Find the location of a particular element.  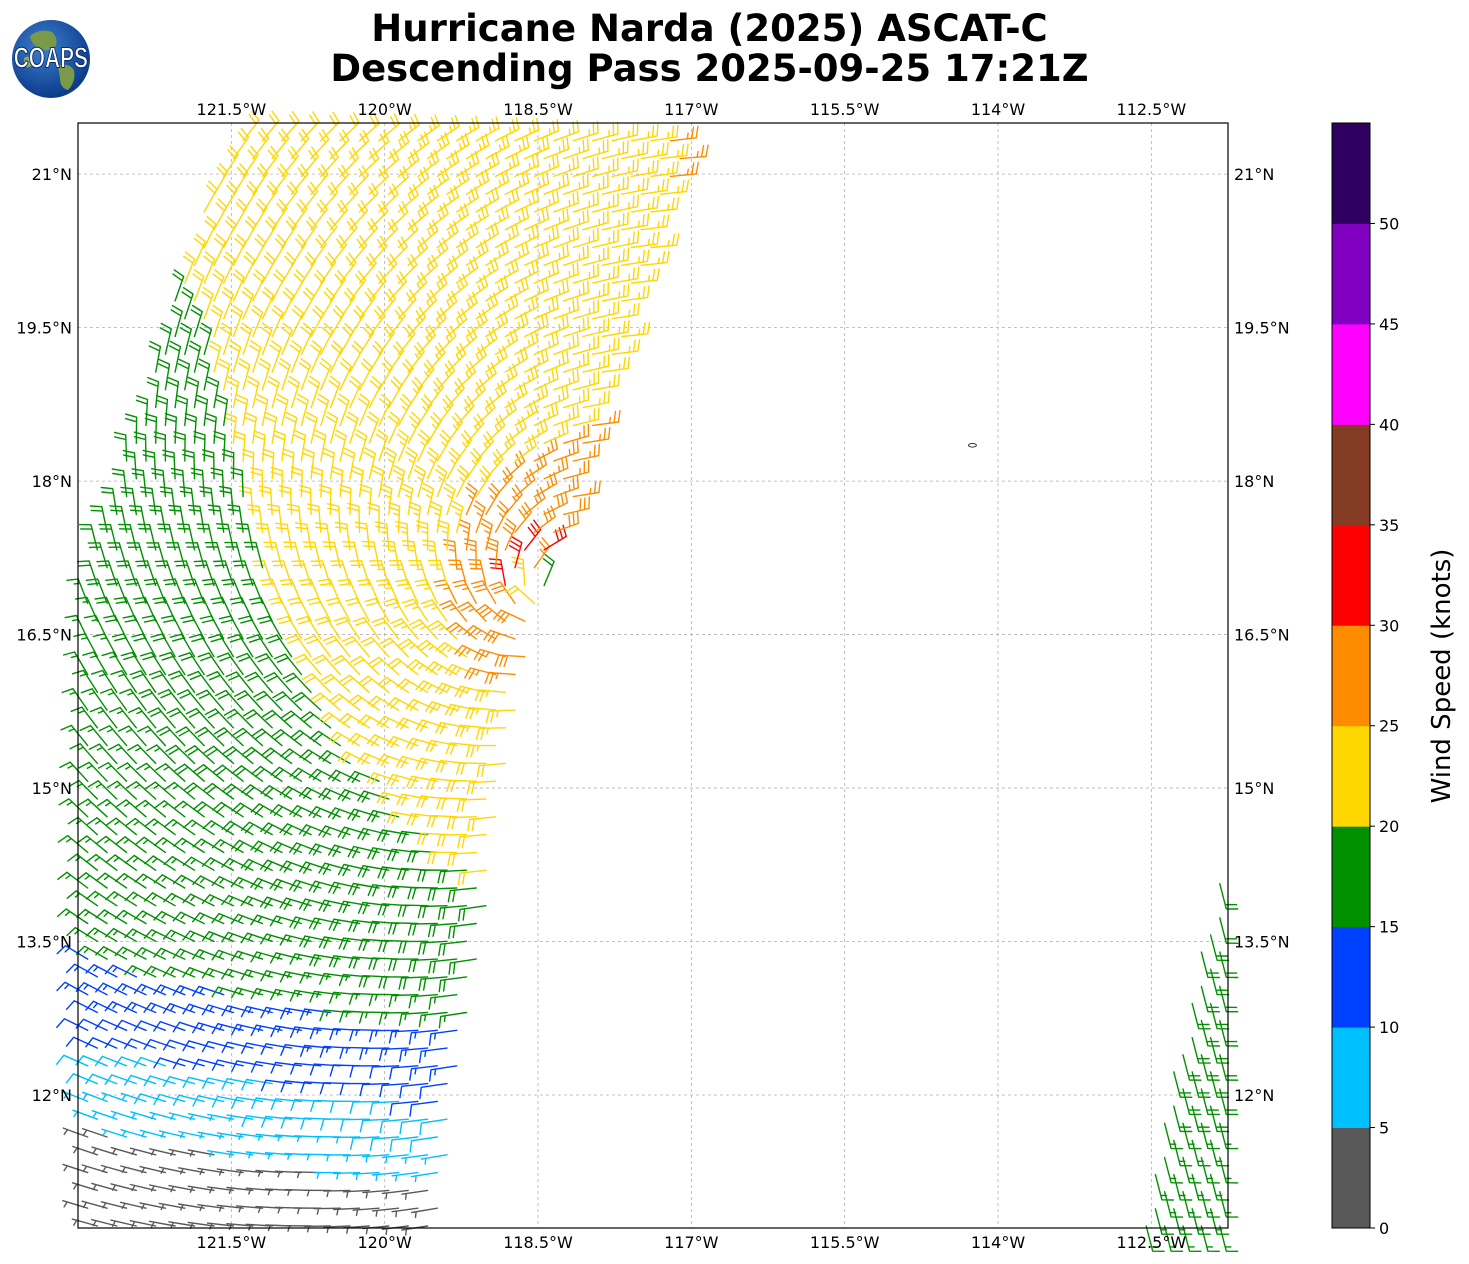

colorbar-tick-label: 5 is located at coordinates (1384, 1128).